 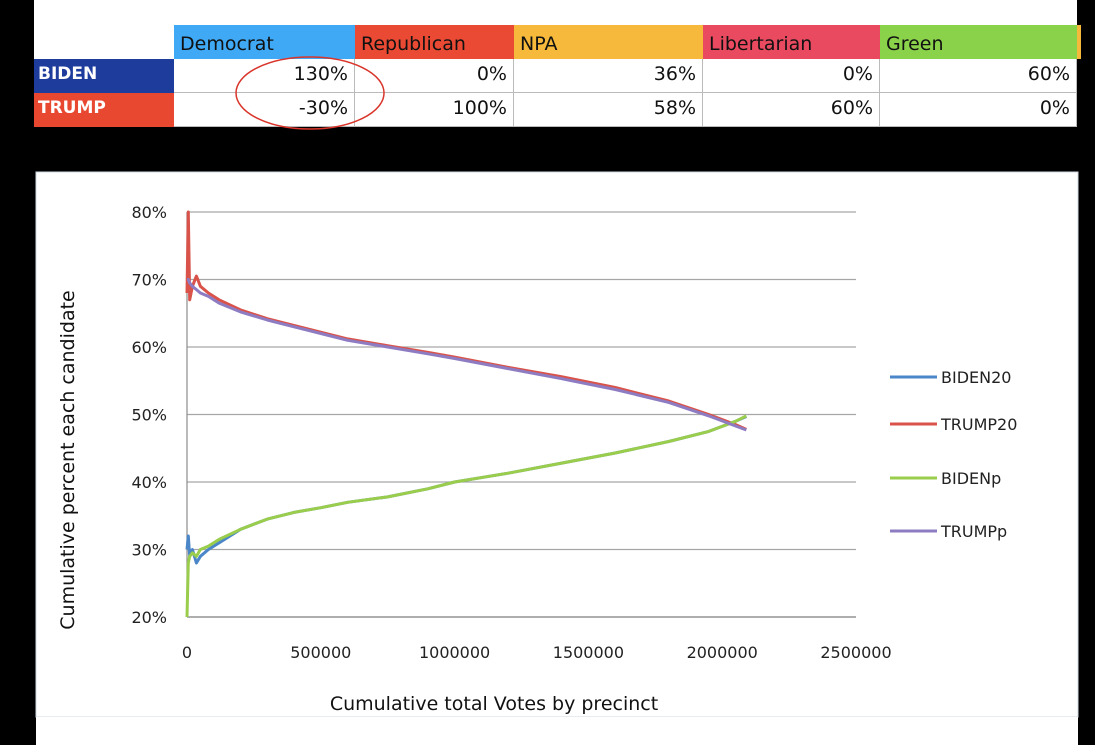 What do you see at coordinates (466, 355) in the screenshot?
I see `series-line-trumpp` at bounding box center [466, 355].